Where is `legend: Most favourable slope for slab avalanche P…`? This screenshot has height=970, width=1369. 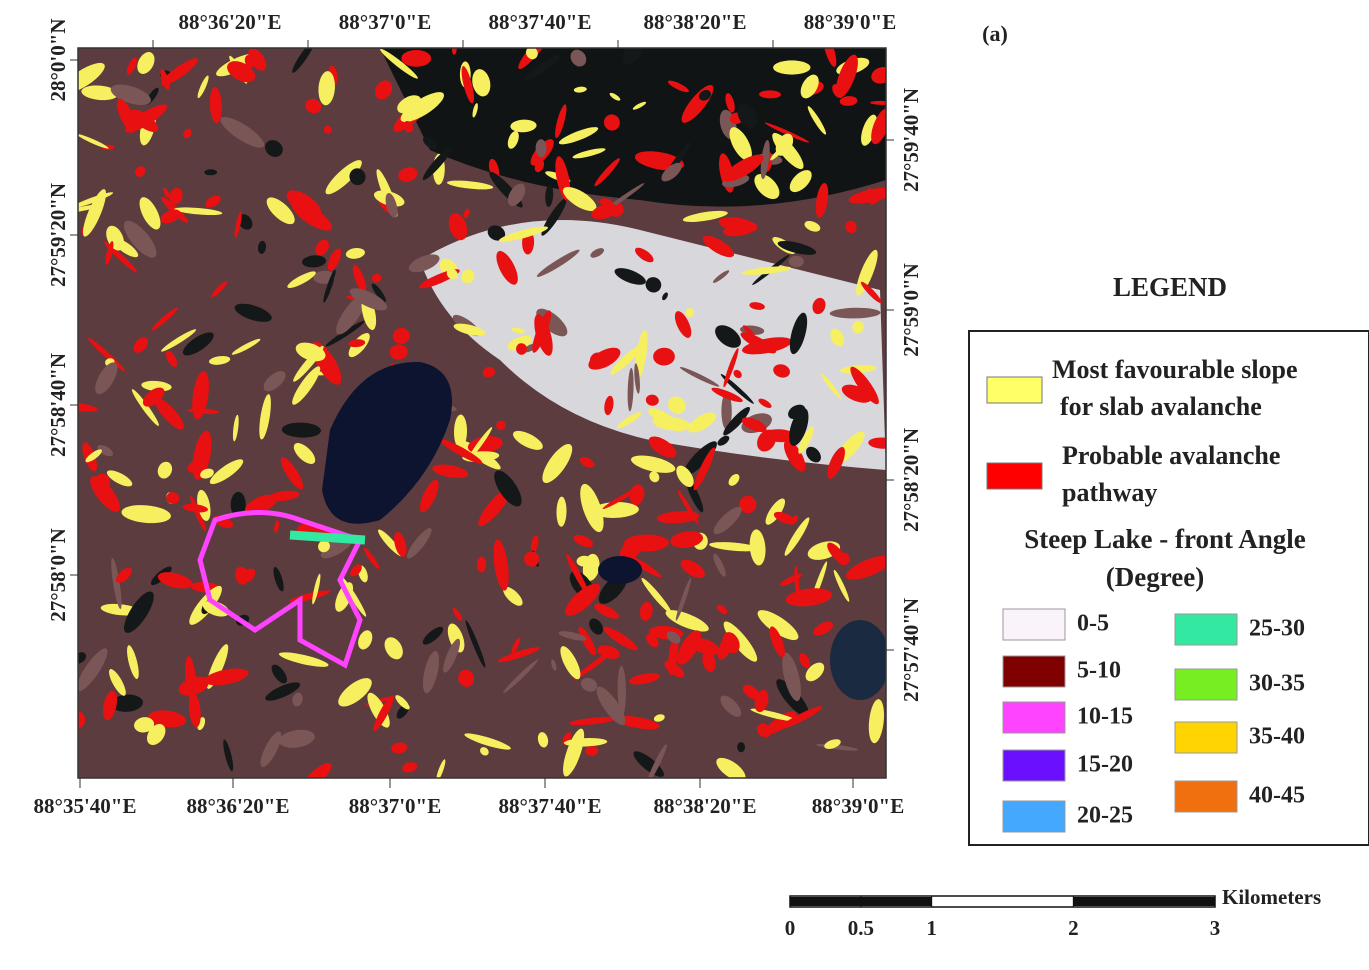 legend: Most favourable slope for slab avalanche P… is located at coordinates (1146, 594).